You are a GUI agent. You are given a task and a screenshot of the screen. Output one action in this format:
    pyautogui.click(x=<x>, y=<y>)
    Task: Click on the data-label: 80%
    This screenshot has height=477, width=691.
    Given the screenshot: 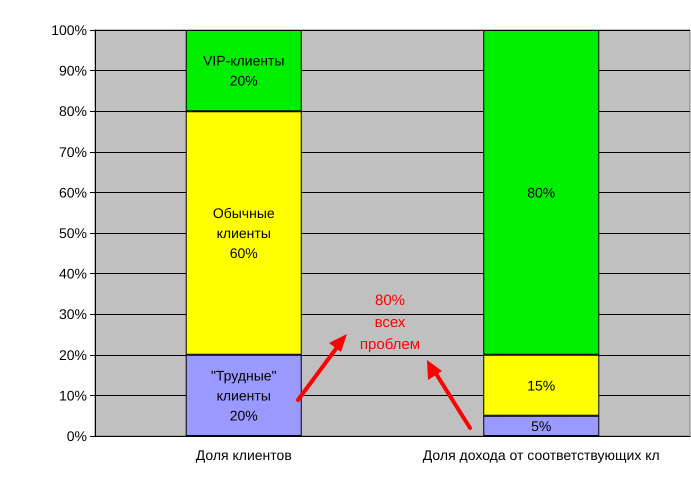 What is the action you would take?
    pyautogui.click(x=541, y=192)
    